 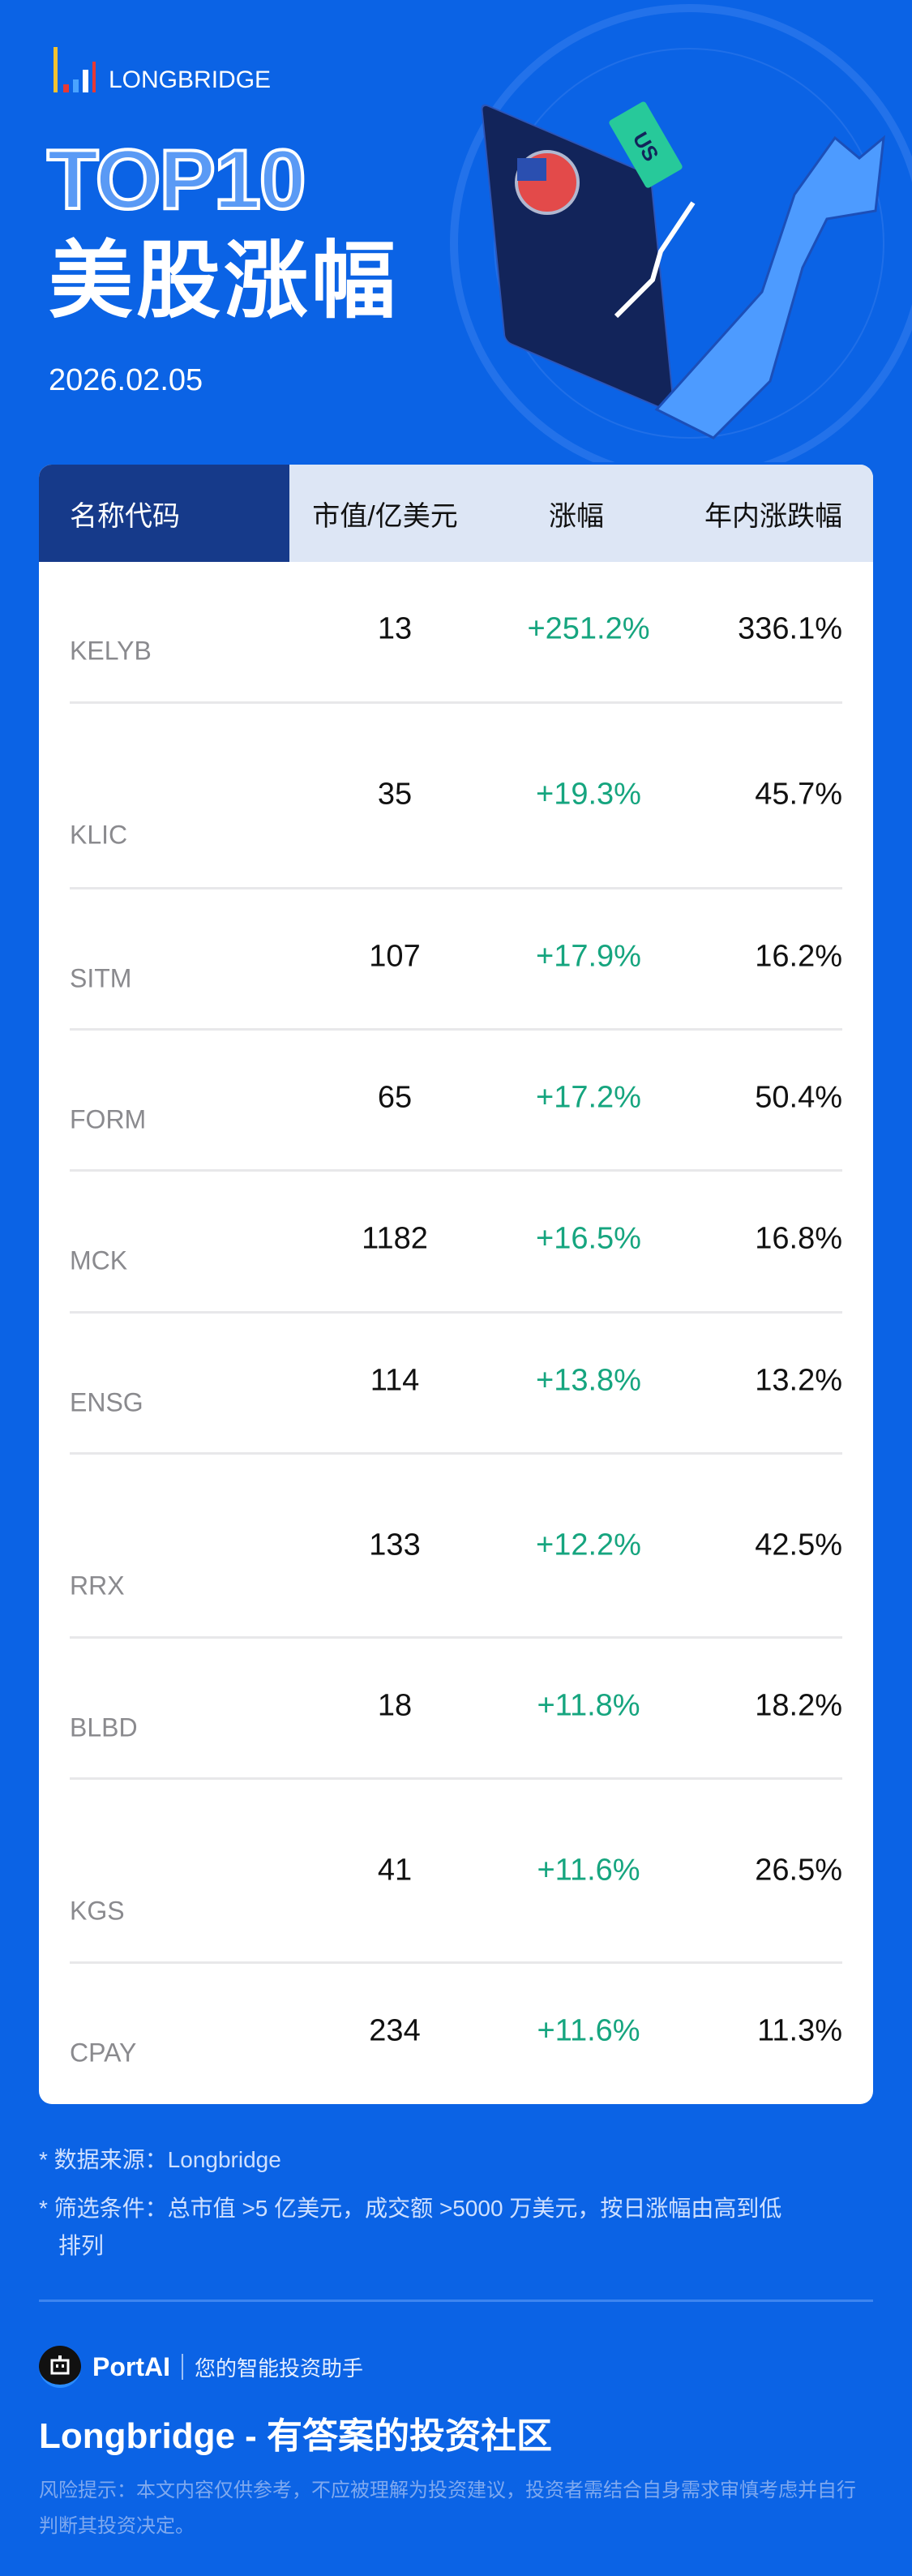 What do you see at coordinates (395, 1380) in the screenshot?
I see `market-cap: 114` at bounding box center [395, 1380].